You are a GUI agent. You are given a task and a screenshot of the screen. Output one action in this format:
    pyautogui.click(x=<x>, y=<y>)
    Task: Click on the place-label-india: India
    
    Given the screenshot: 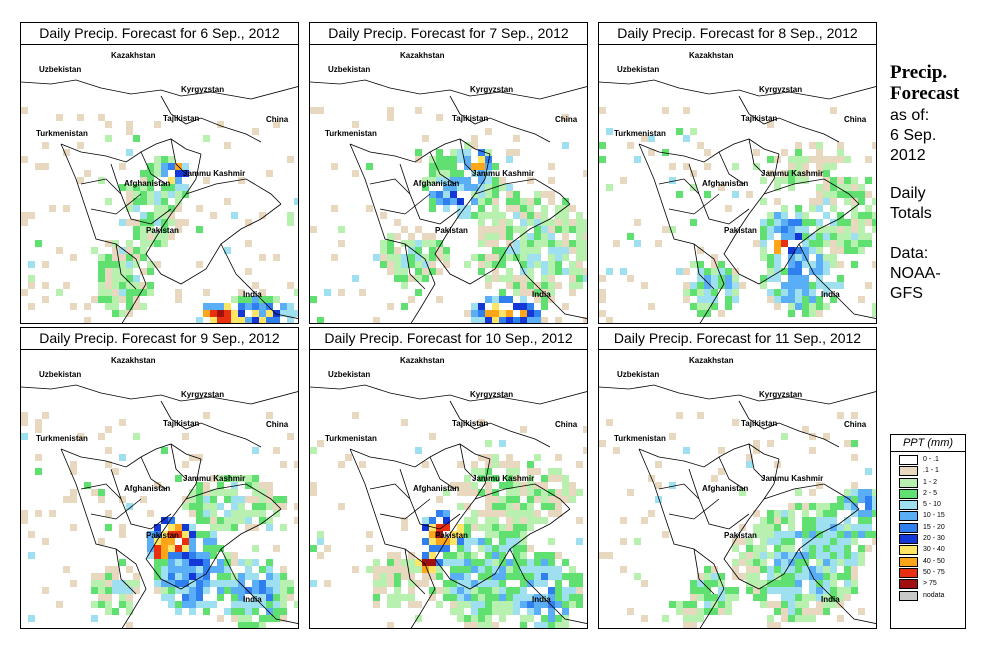 What is the action you would take?
    pyautogui.click(x=252, y=294)
    